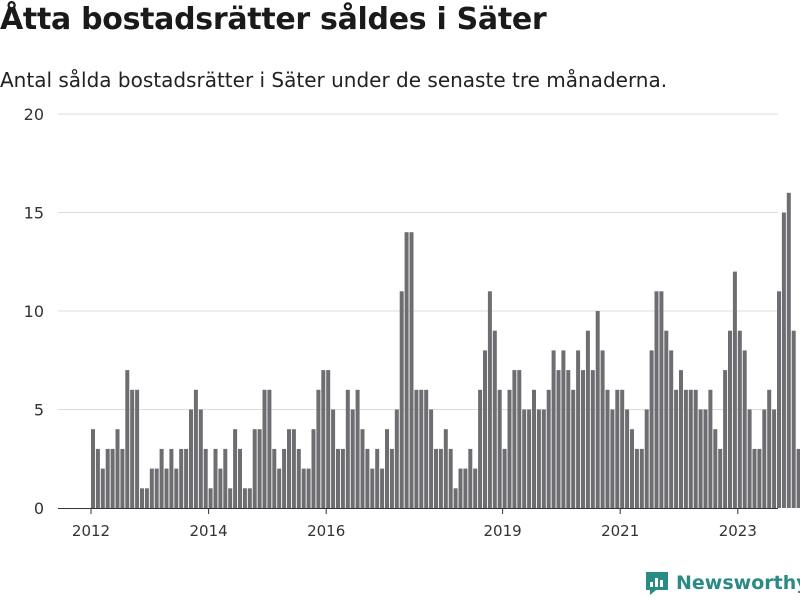  I want to click on x-tick-label: 2012, so click(91, 531).